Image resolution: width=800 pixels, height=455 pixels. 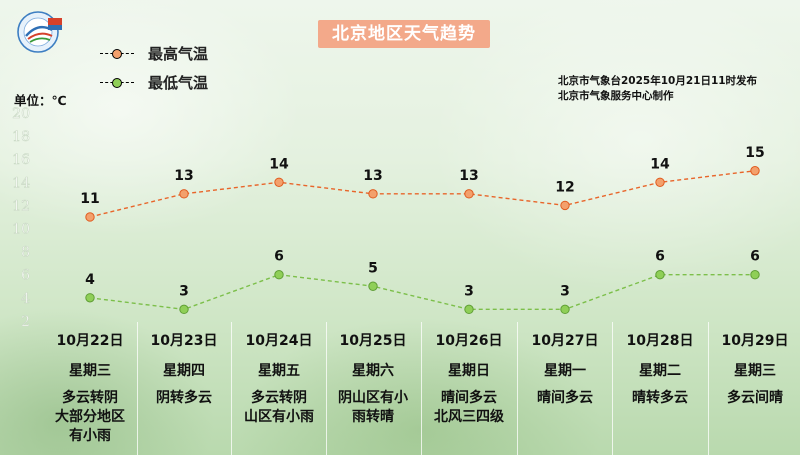 I want to click on chart-title: 北京地区天气趋势, so click(x=404, y=34).